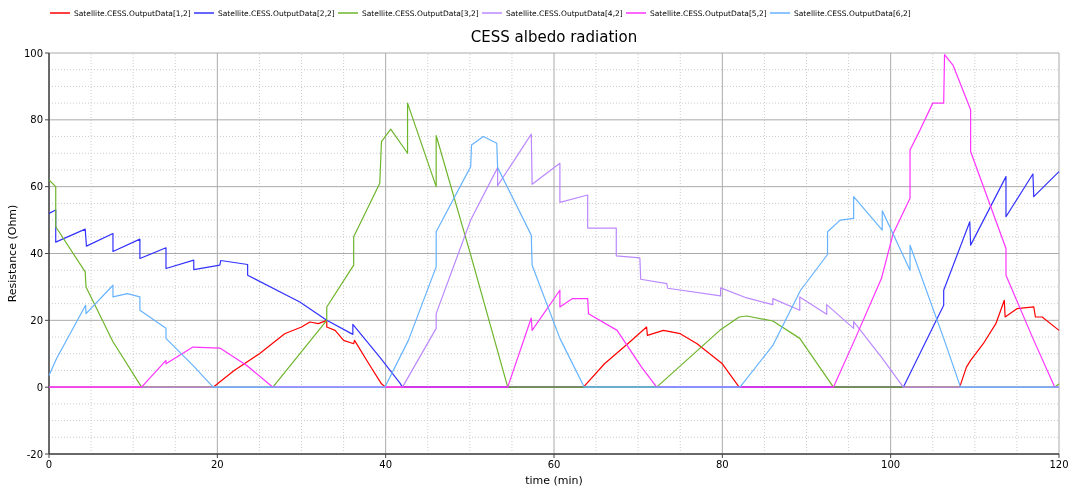 This screenshot has width=1071, height=488. Describe the element at coordinates (554, 480) in the screenshot. I see `x-axis-title: time (min)` at that location.